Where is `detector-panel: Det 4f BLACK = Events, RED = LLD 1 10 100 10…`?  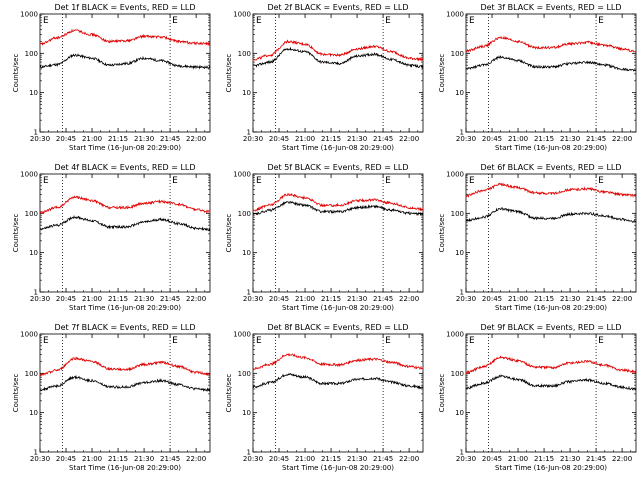
detector-panel: Det 4f BLACK = Events, RED = LLD 1 10 100 10… is located at coordinates (111, 237).